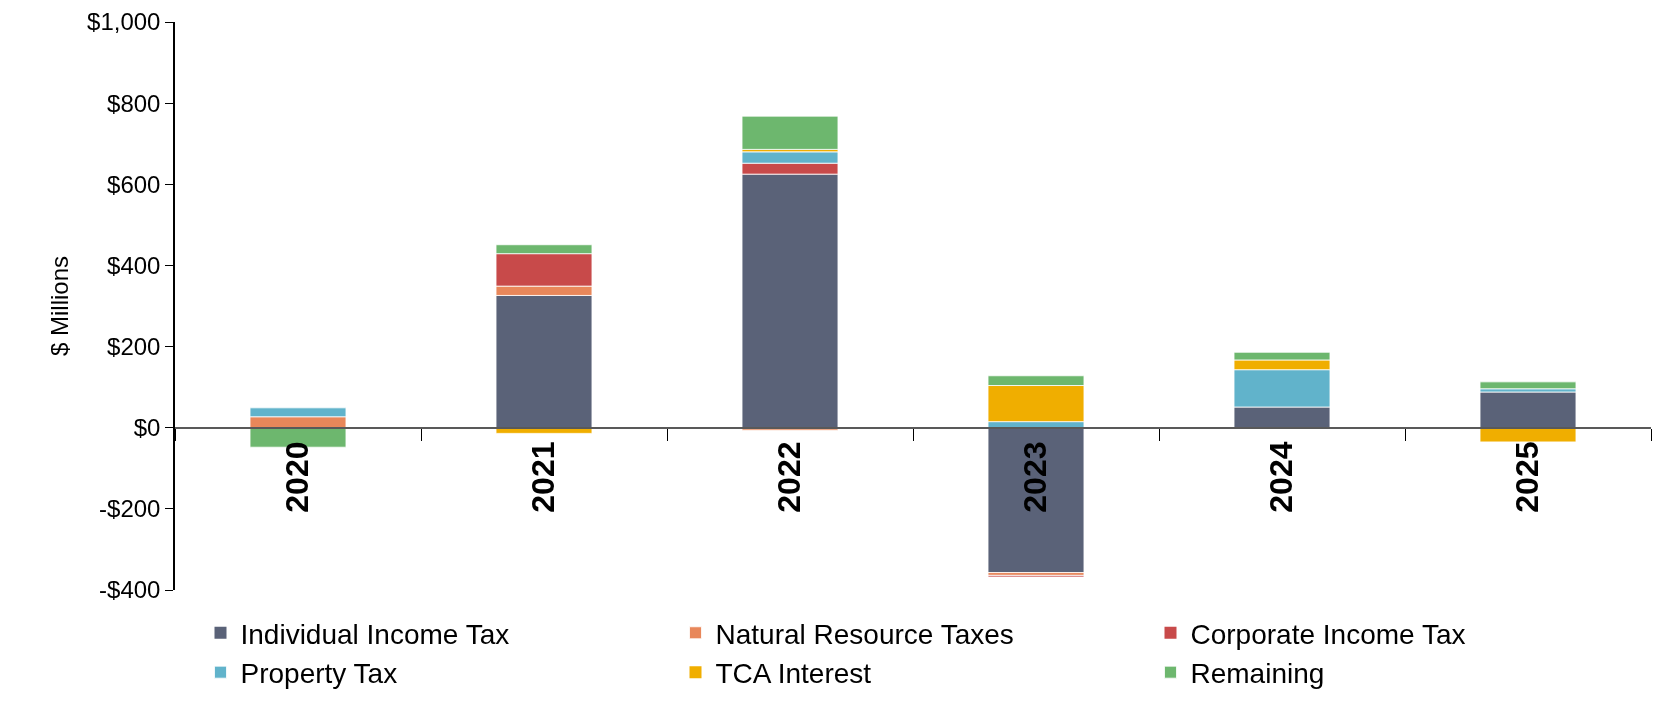 The image size is (1656, 701). Describe the element at coordinates (134, 346) in the screenshot. I see `y-tick-label: $200` at that location.